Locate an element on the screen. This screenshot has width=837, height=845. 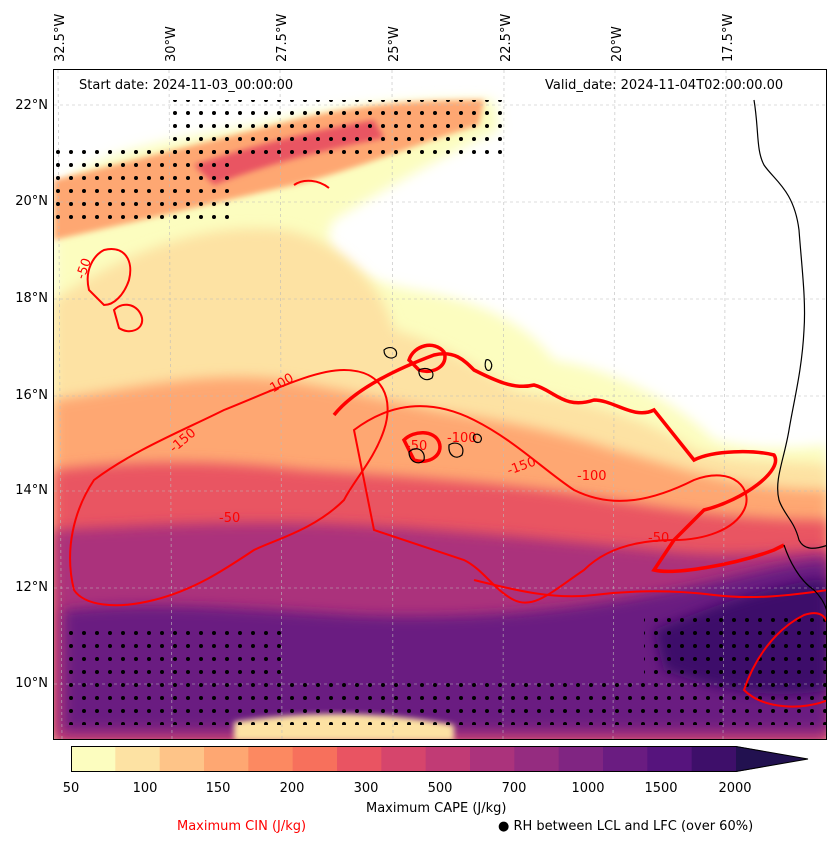
colorbar-tick: 150 is located at coordinates (218, 788).